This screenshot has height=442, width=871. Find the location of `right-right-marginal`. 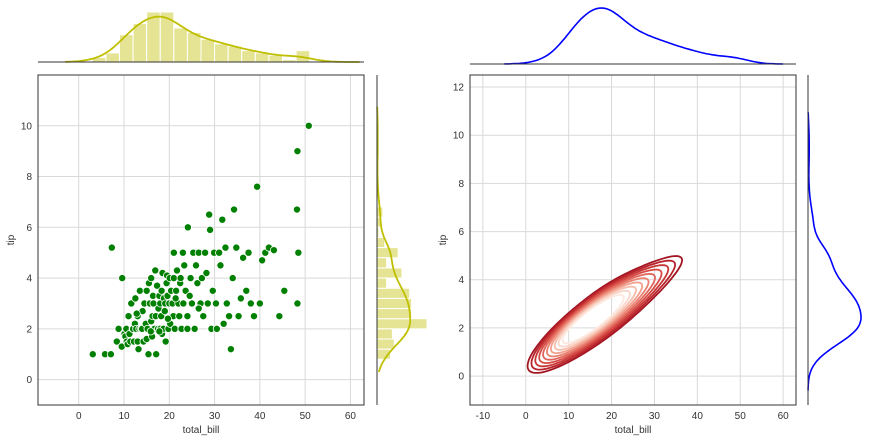

right-right-marginal is located at coordinates (834, 251).